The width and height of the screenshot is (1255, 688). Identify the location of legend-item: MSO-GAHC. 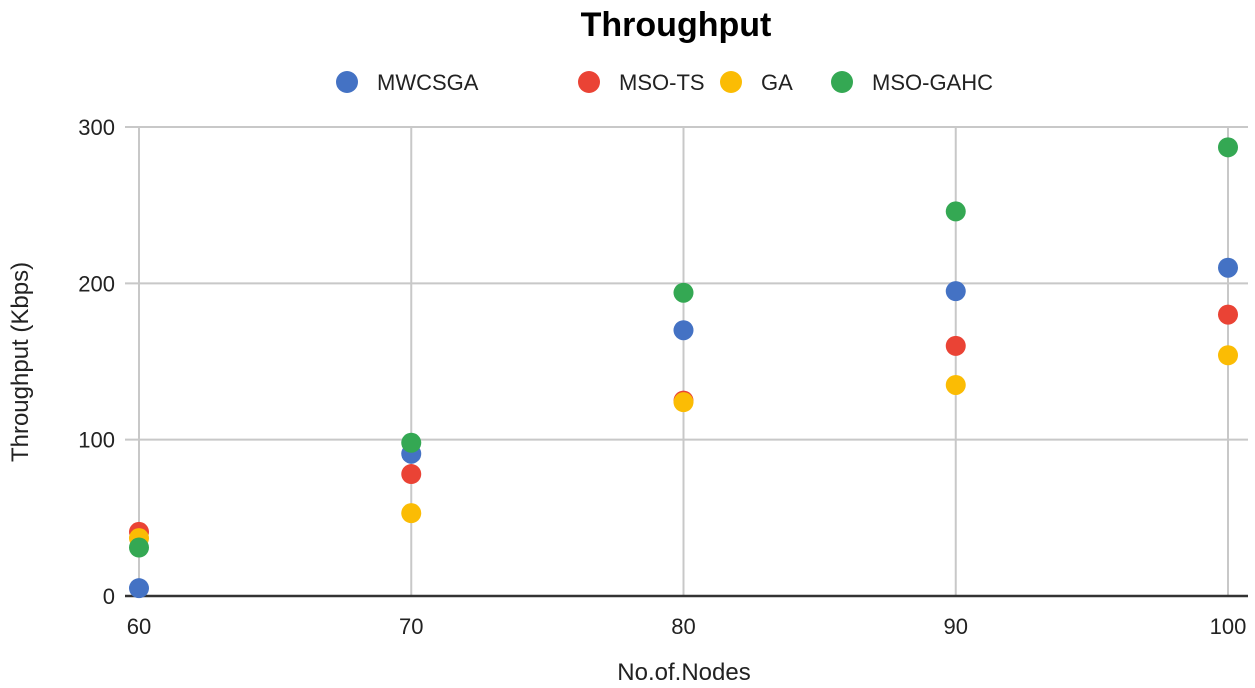
(912, 82).